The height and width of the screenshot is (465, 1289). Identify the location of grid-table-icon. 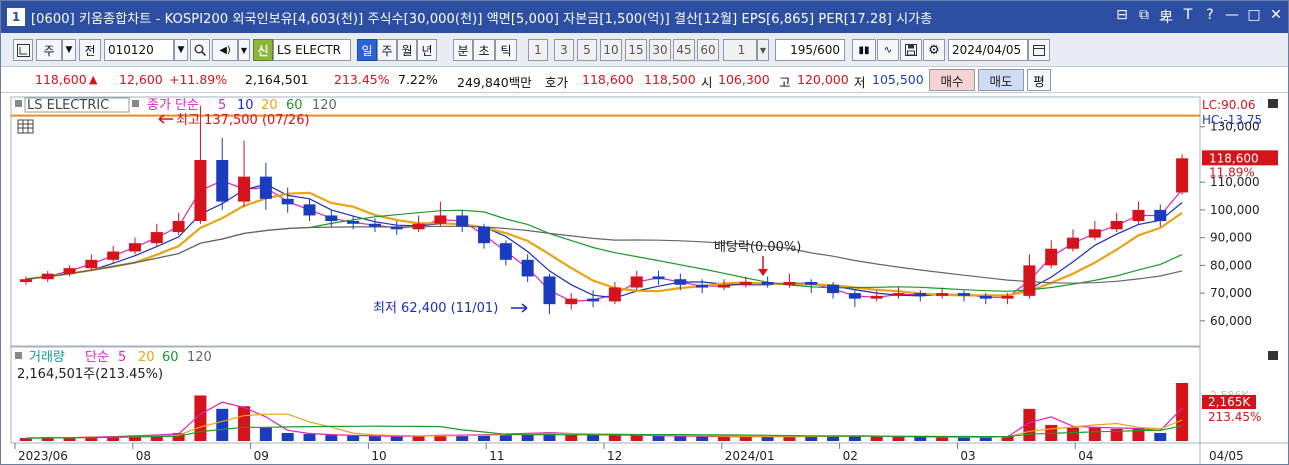
(25, 126).